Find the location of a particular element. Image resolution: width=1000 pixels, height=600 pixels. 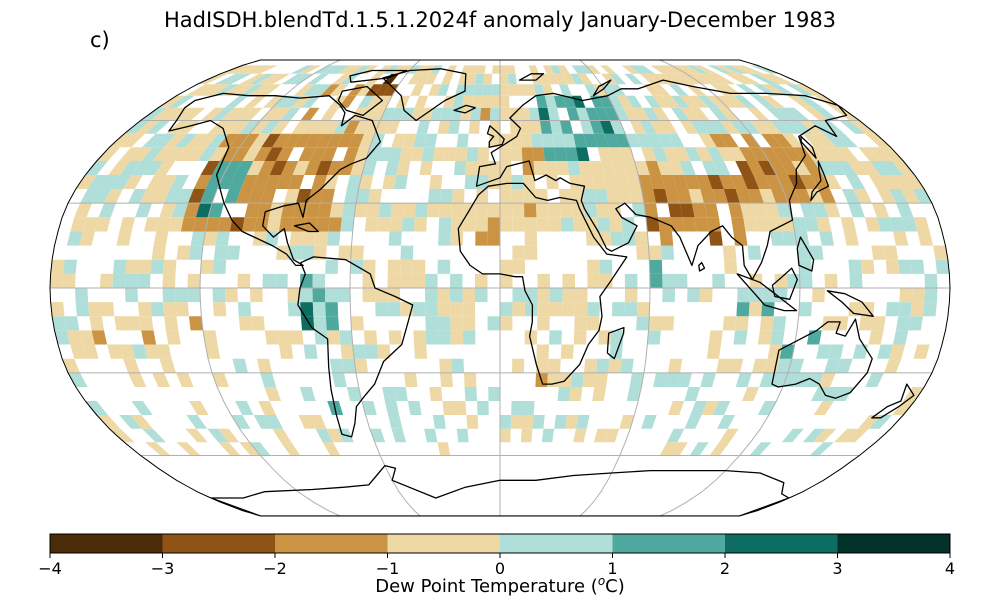

coastline-south-america is located at coordinates (355, 347).